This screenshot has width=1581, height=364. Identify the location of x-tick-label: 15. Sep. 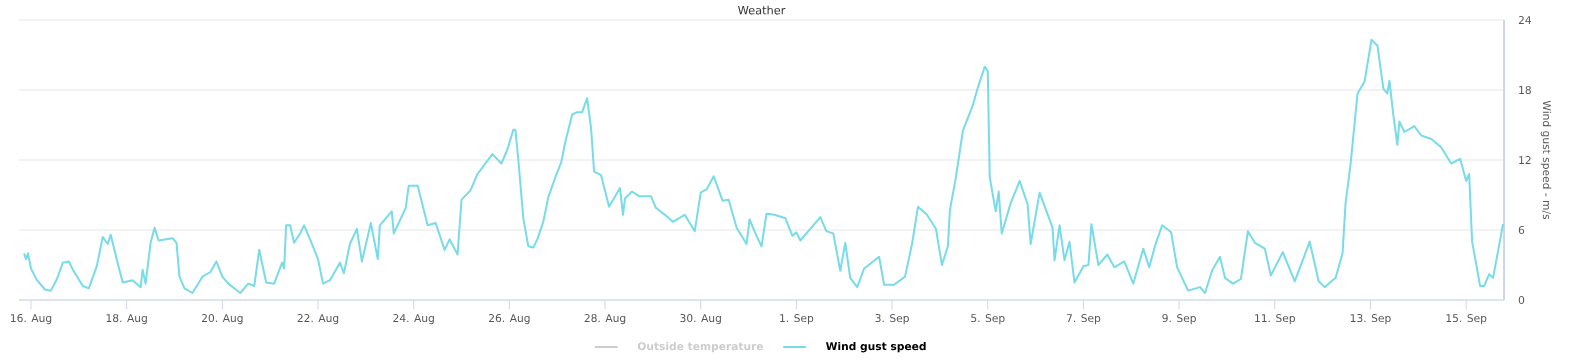
(1466, 319).